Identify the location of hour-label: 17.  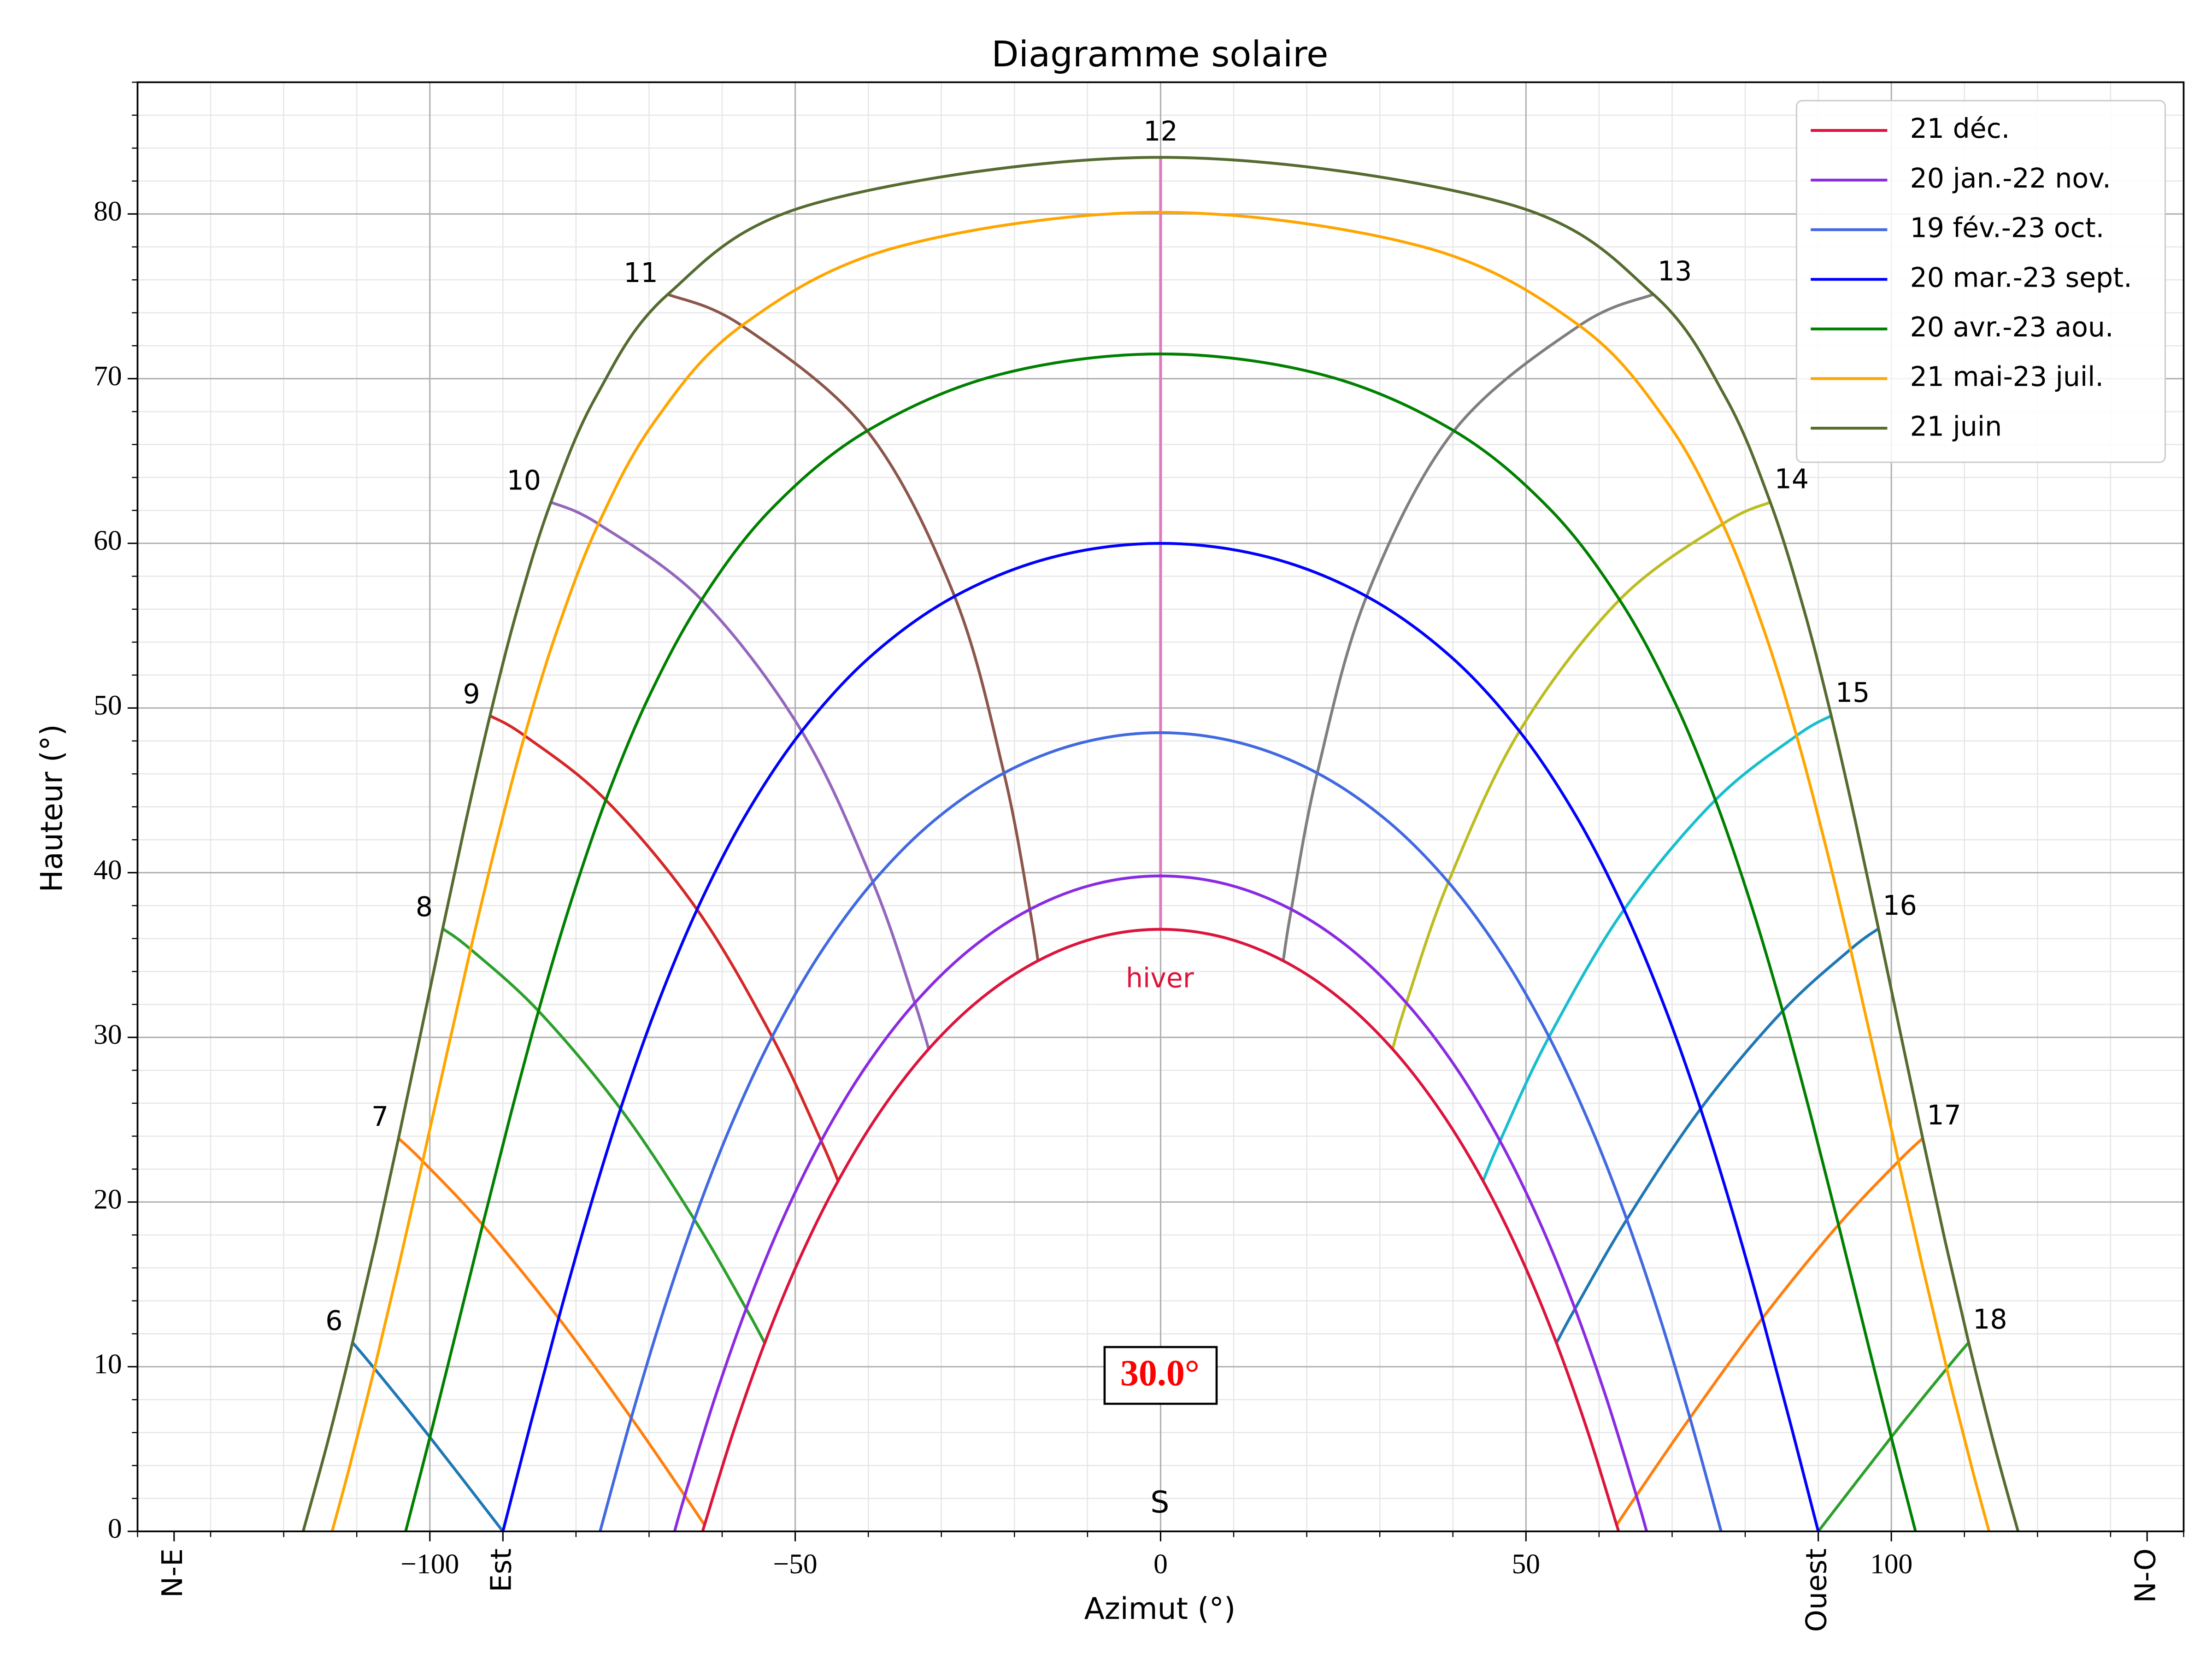
(1944, 1115).